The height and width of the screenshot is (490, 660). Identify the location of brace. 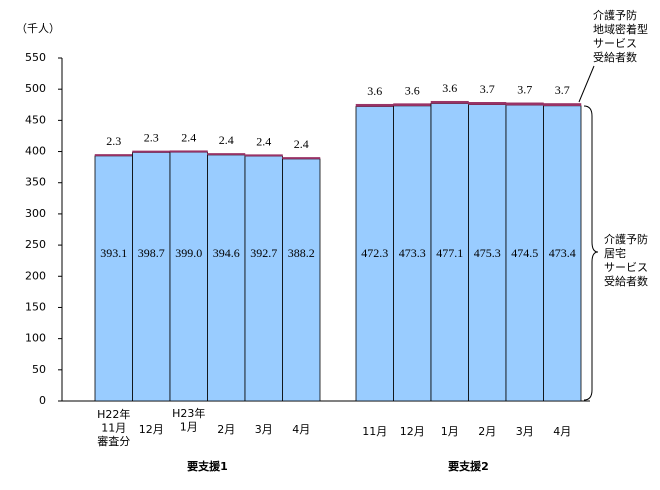
(591, 253).